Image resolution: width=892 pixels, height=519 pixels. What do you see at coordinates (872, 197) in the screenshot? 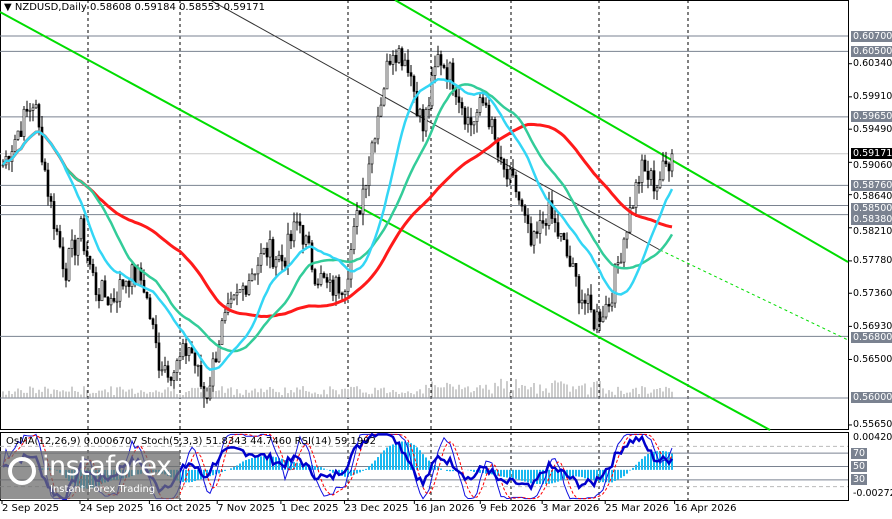
I see `price-axis-label: 0.58640` at bounding box center [872, 197].